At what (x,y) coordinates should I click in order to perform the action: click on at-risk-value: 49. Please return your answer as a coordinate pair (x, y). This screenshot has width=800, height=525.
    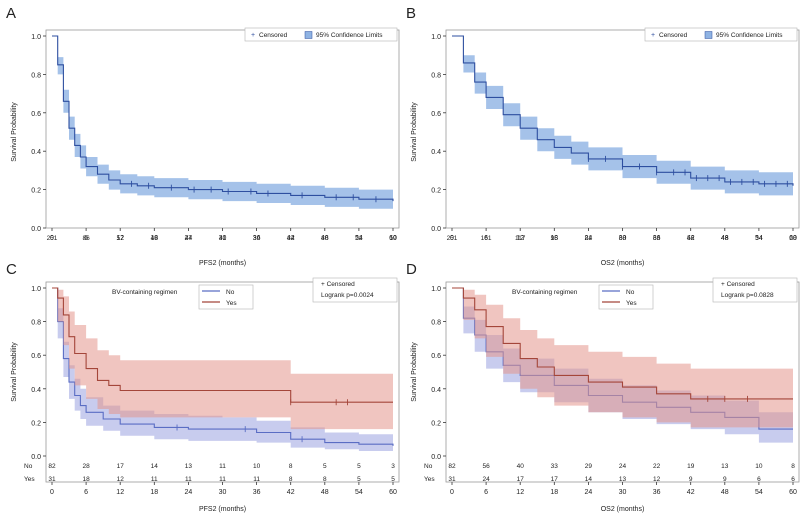
    Looking at the image, I should click on (155, 238).